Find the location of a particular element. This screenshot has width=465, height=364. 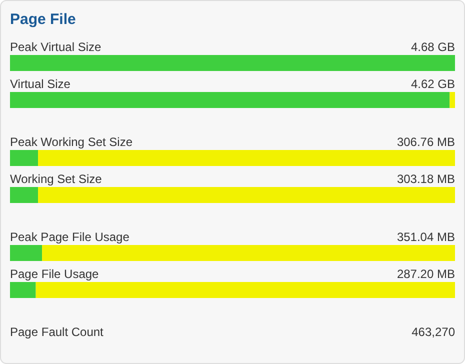

annotation: 4.68 GB is located at coordinates (432, 47).